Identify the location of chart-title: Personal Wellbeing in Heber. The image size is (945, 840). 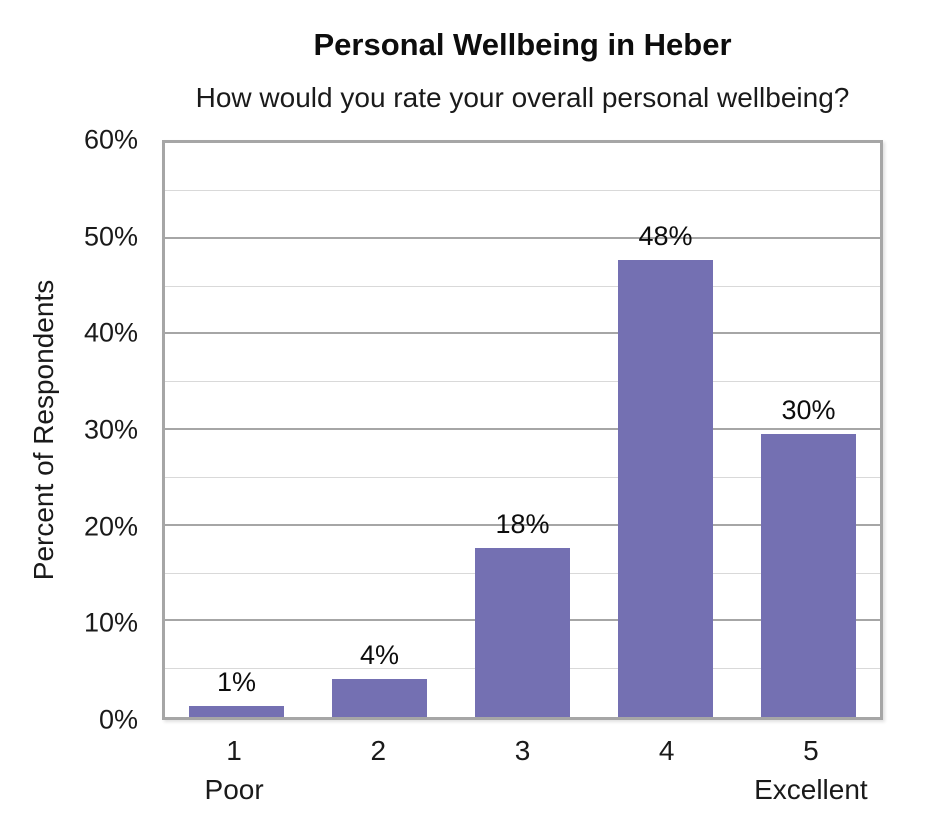
(522, 44).